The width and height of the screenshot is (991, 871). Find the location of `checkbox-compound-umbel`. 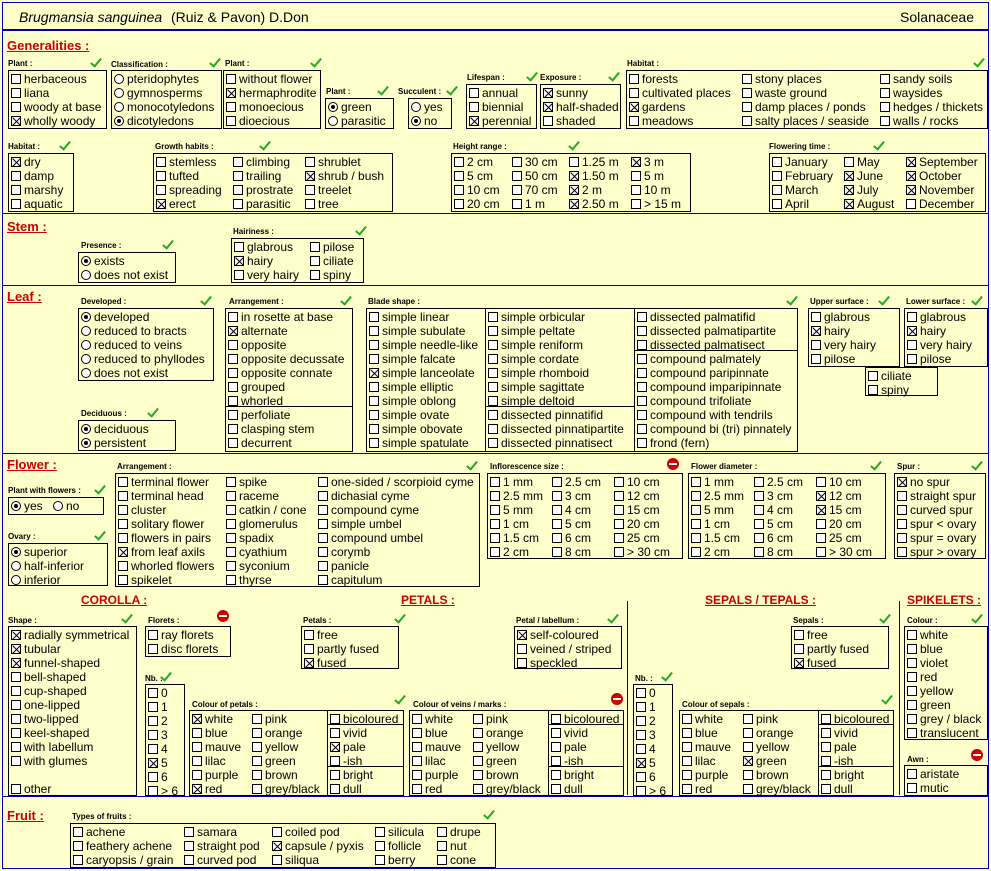

checkbox-compound-umbel is located at coordinates (323, 538).